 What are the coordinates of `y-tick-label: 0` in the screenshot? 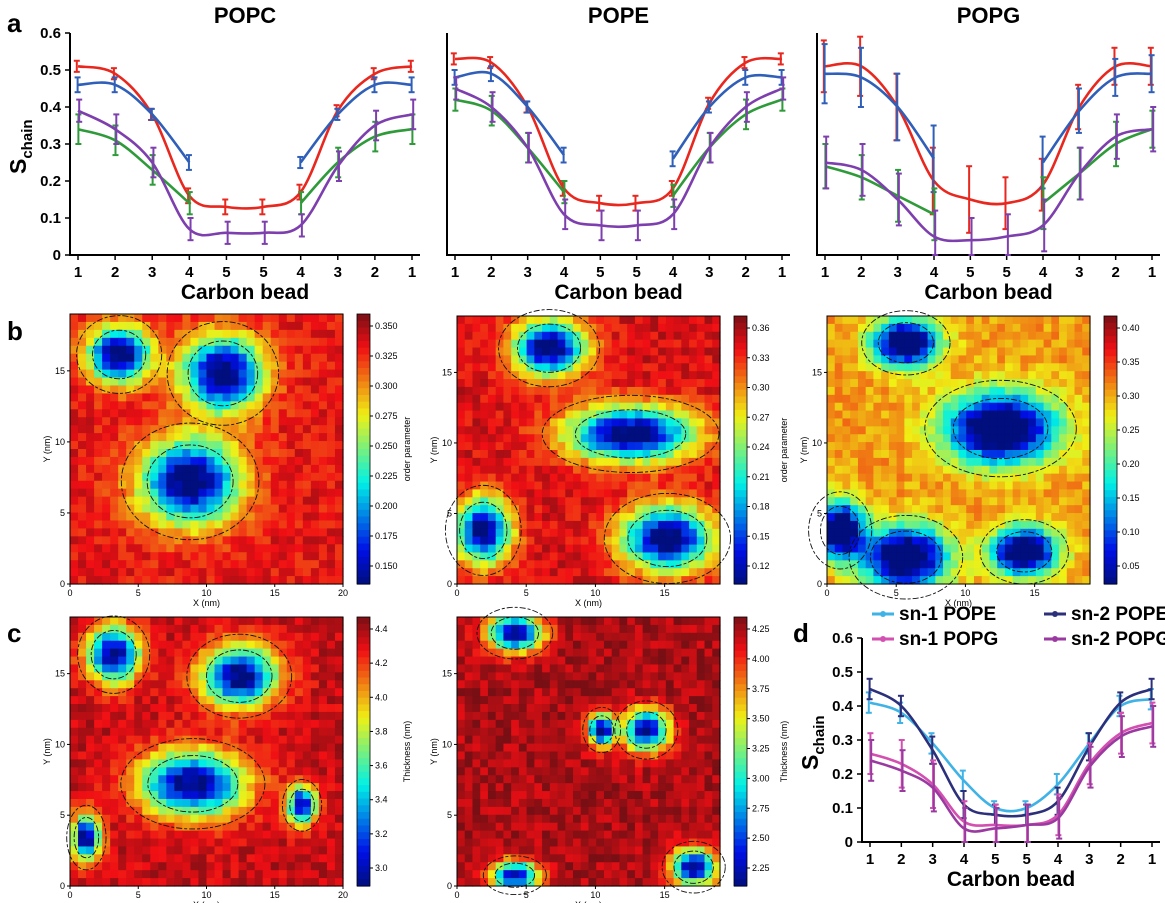 It's located at (62, 584).